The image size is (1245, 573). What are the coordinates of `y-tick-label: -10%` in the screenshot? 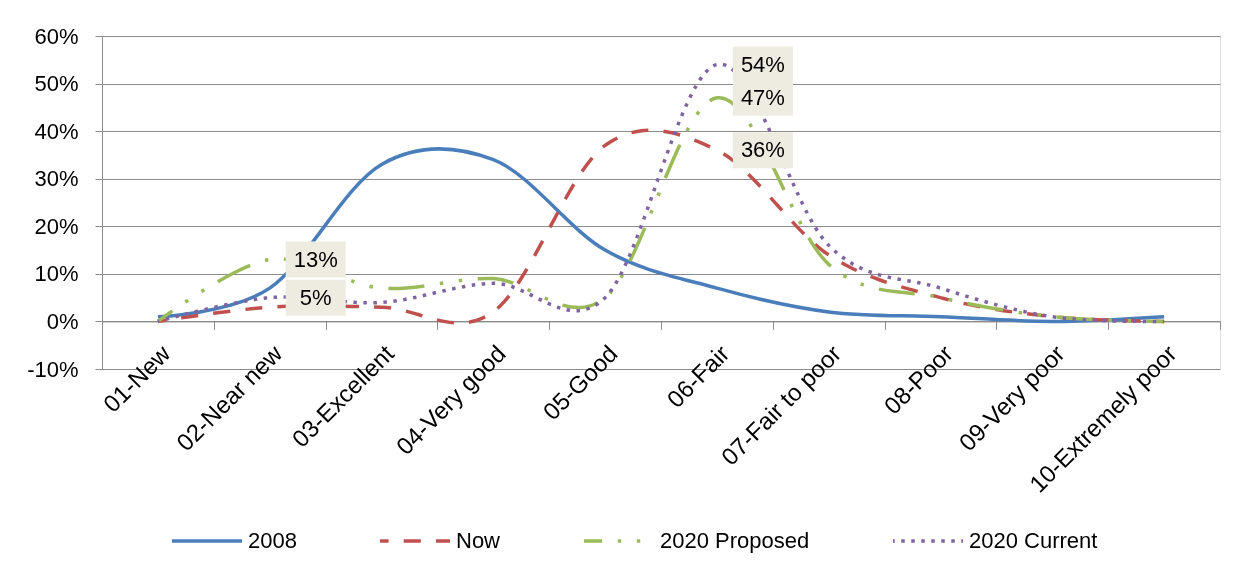 It's located at (53, 369).